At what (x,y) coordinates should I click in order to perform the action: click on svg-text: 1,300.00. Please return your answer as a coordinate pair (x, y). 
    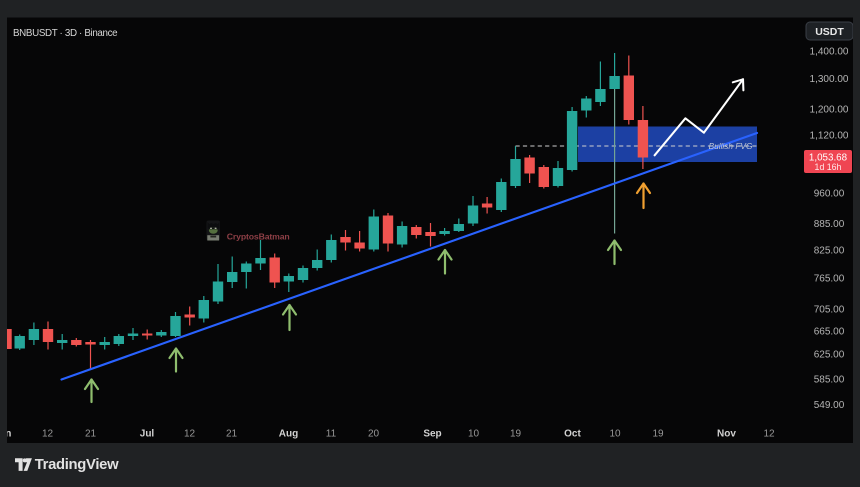
    Looking at the image, I should click on (829, 79).